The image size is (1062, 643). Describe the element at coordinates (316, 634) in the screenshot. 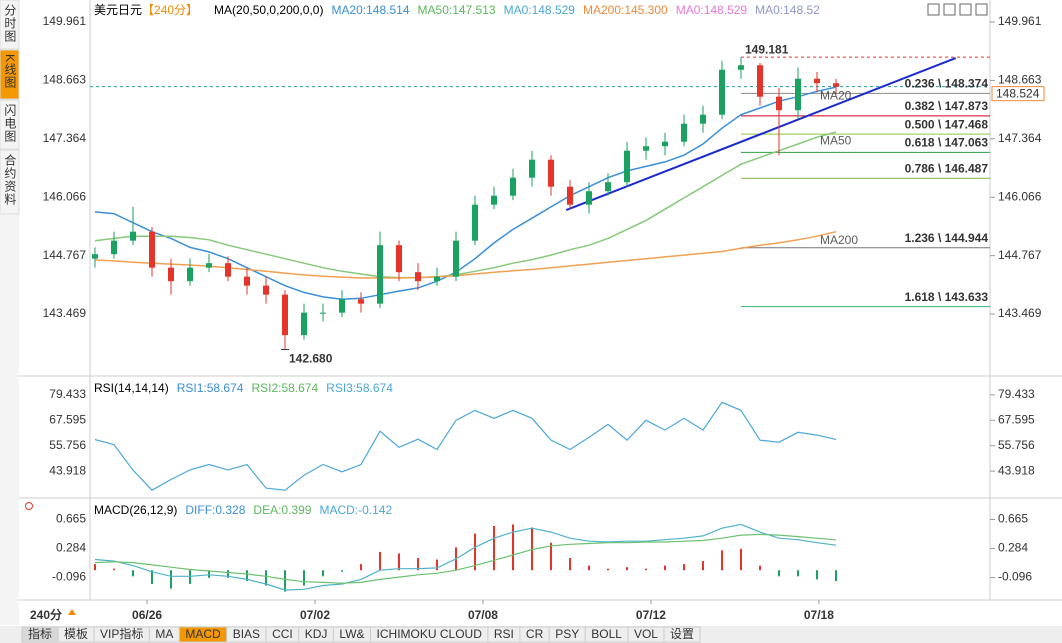

I see `toolbar-button: KDJ` at that location.